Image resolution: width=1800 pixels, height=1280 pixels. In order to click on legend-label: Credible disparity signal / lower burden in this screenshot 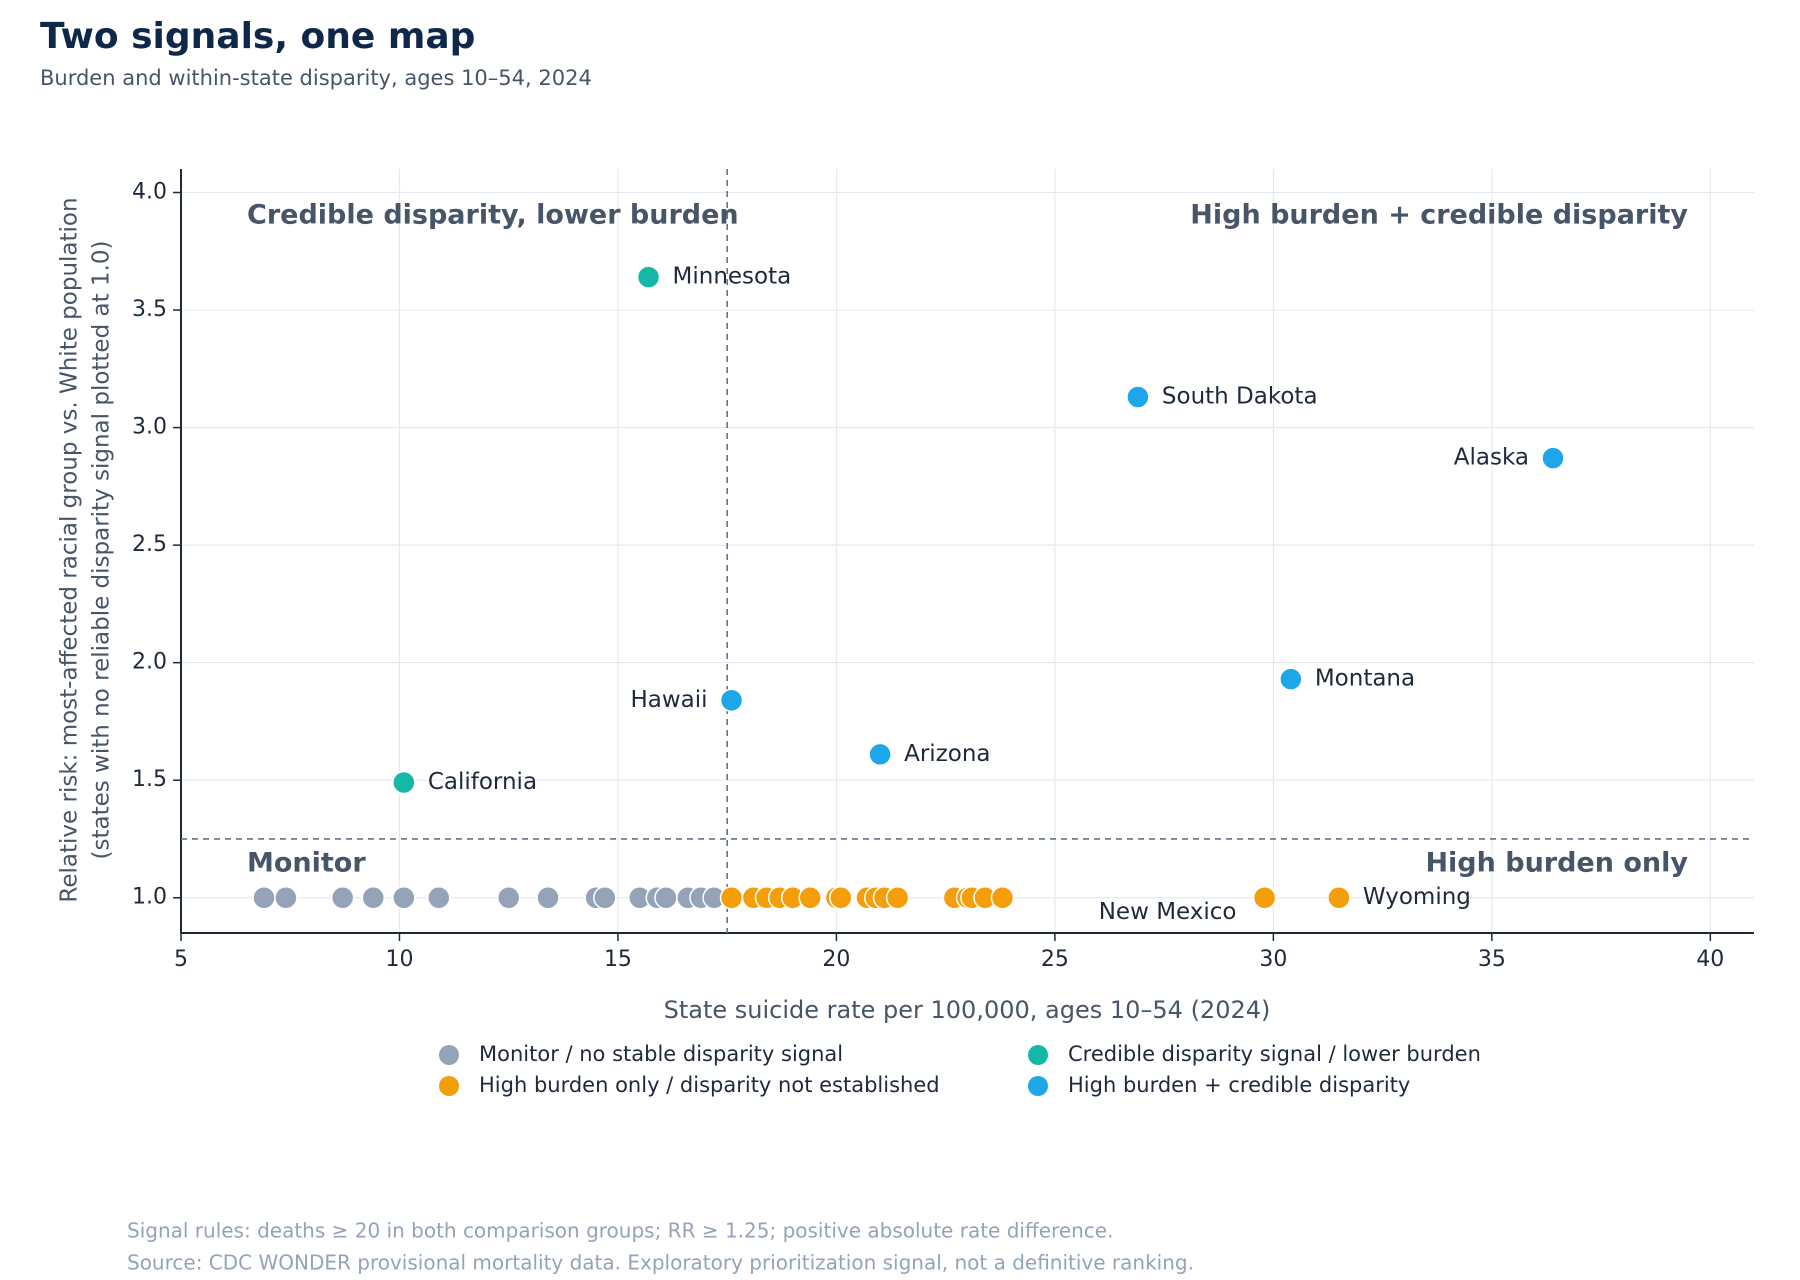, I will do `click(1274, 1054)`.